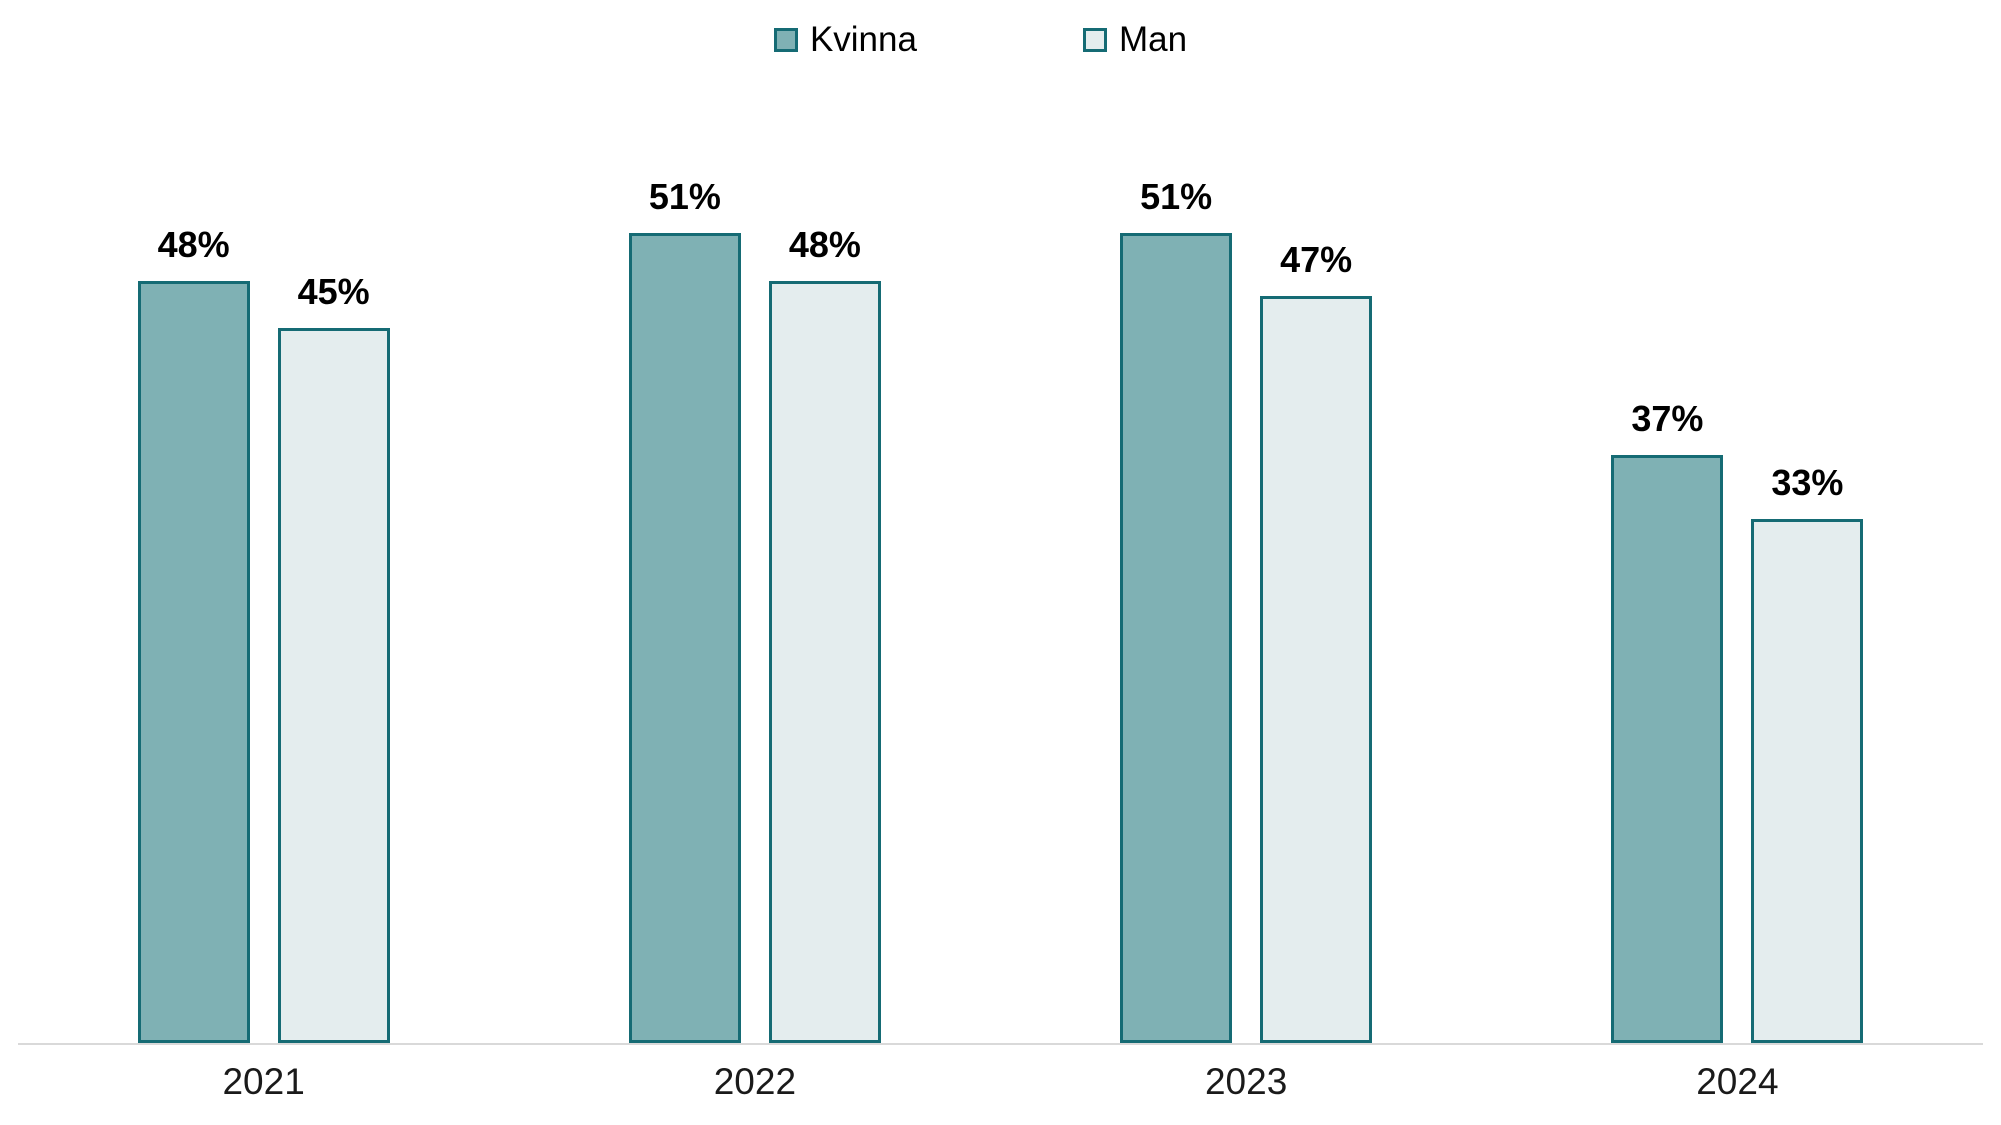 The image size is (2001, 1125). I want to click on x-axis-label-2021: 2021, so click(263, 1081).